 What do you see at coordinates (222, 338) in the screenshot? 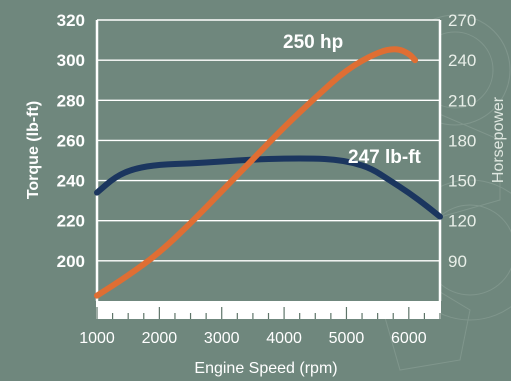
I see `x-tick-label: 3000` at bounding box center [222, 338].